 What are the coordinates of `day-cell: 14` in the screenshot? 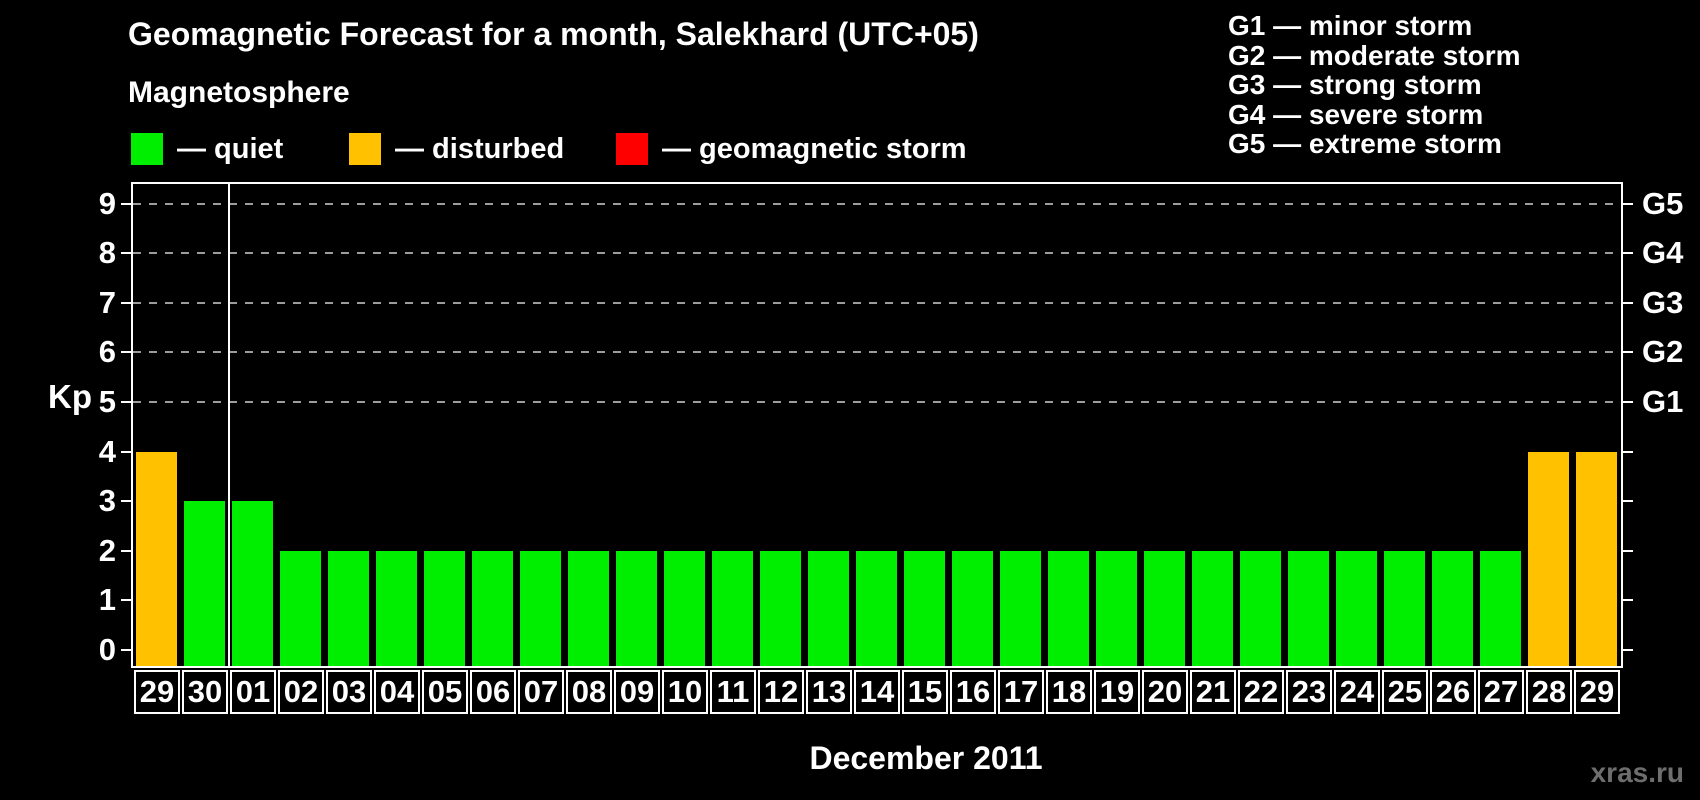 It's located at (877, 692).